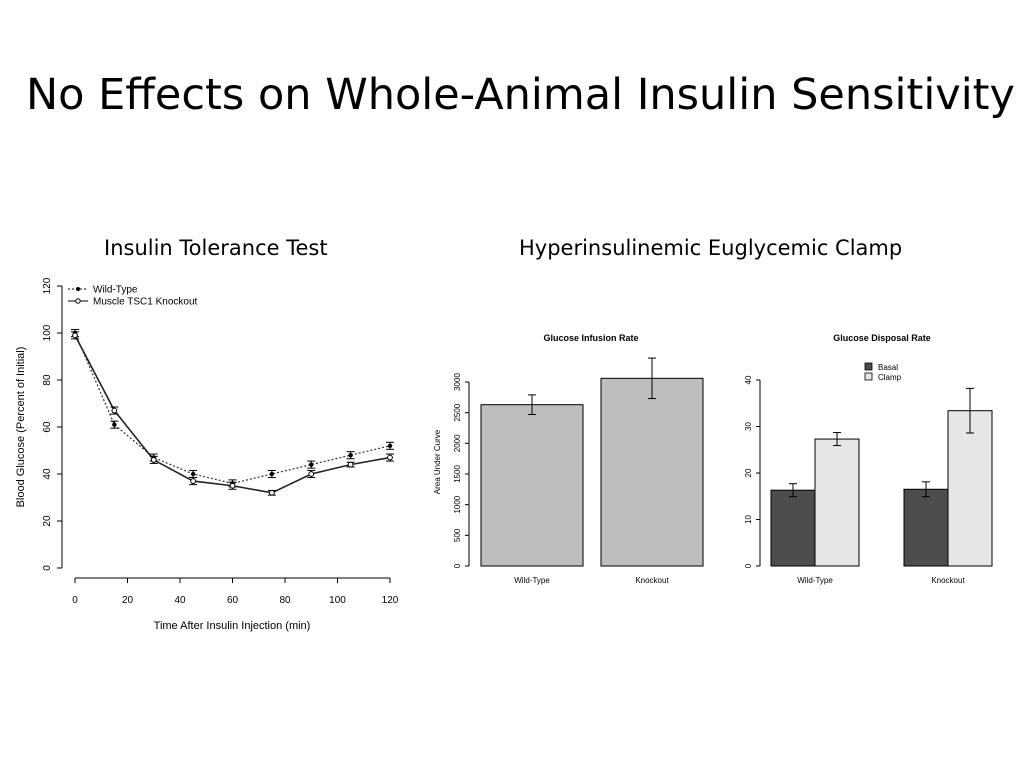  What do you see at coordinates (748, 472) in the screenshot?
I see `gdr-y-tick-label: 20` at bounding box center [748, 472].